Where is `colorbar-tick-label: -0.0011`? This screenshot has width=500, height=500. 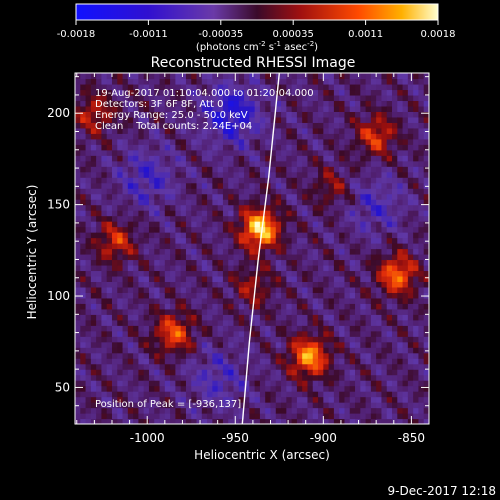 colorbar-tick-label: -0.0011 is located at coordinates (148, 34).